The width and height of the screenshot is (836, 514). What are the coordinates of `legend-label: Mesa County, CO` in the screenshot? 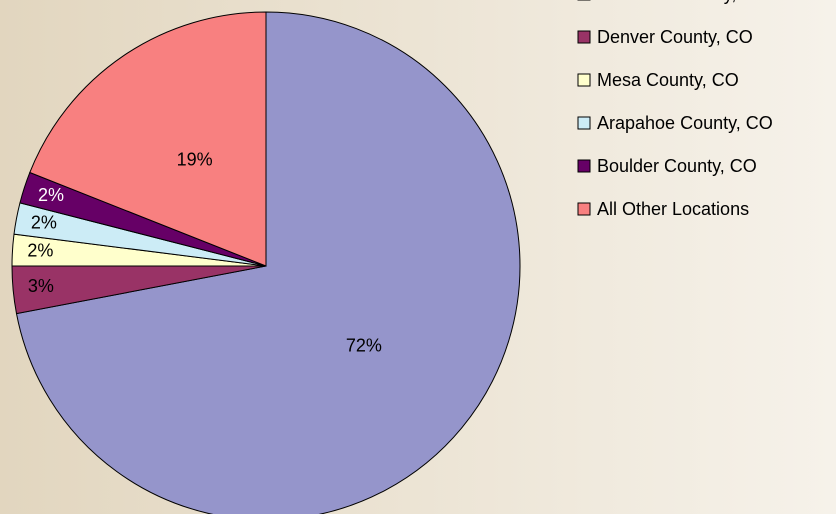 It's located at (668, 80).